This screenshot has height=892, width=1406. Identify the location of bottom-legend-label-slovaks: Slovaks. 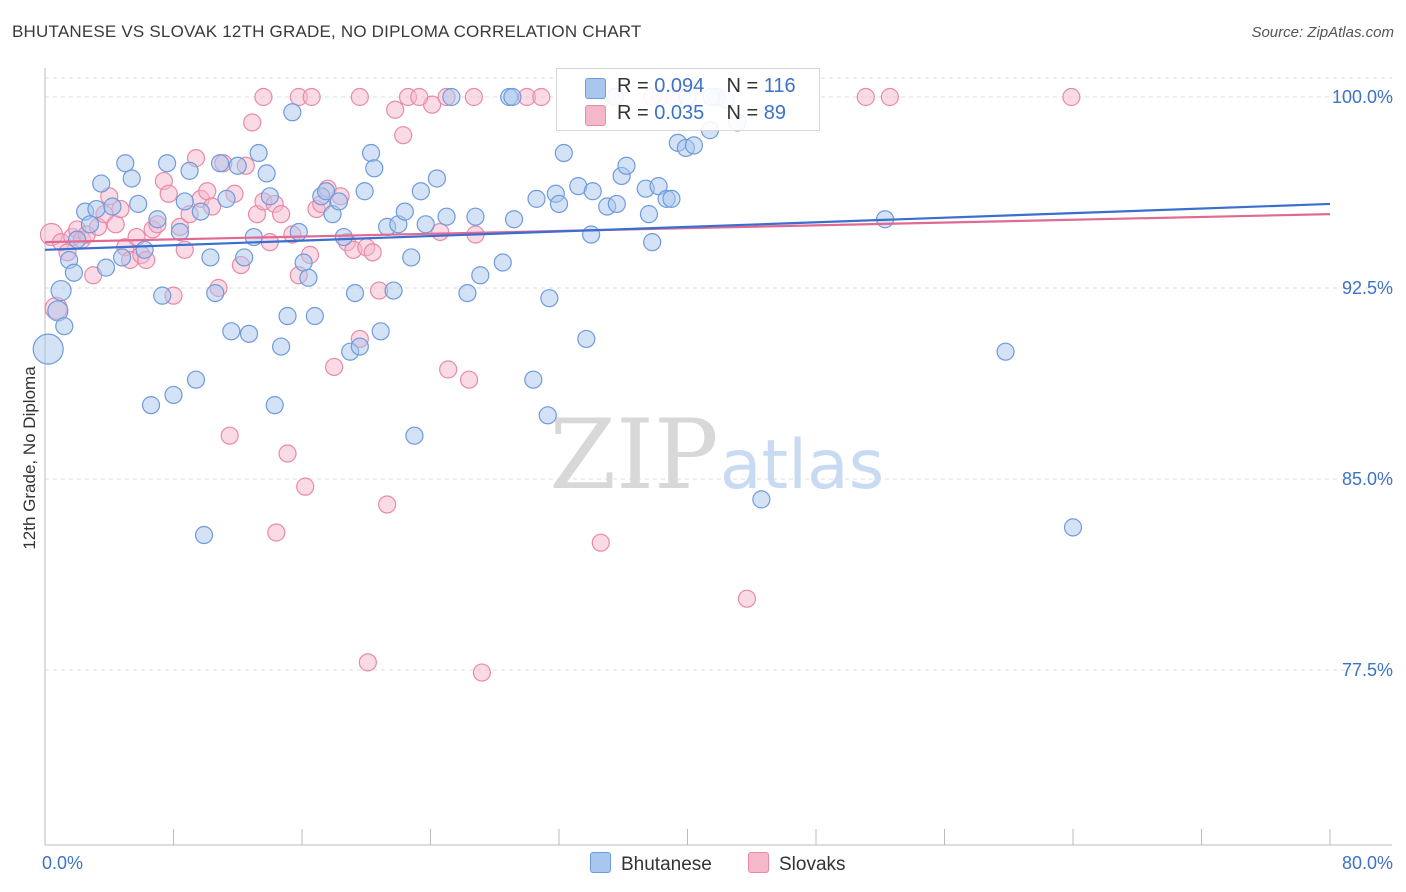
(812, 864).